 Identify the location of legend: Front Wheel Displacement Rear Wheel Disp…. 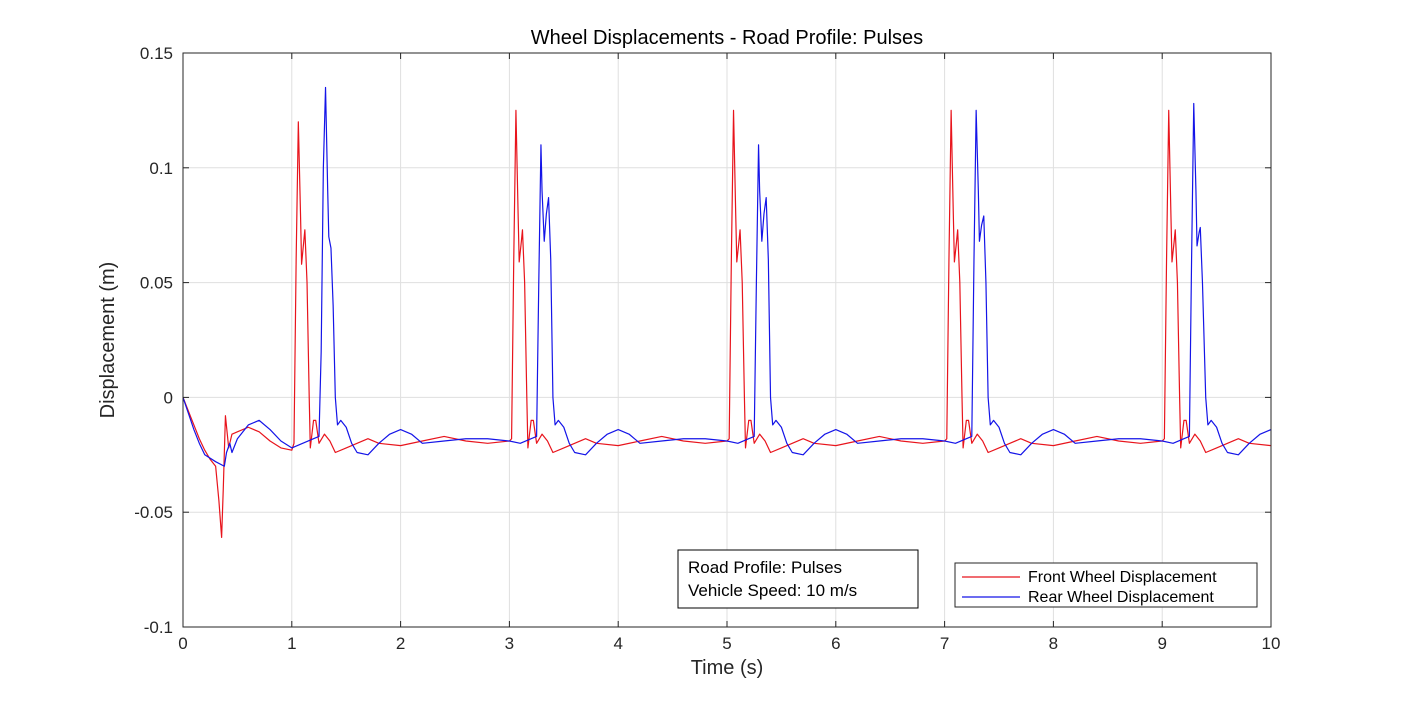
(1106, 585).